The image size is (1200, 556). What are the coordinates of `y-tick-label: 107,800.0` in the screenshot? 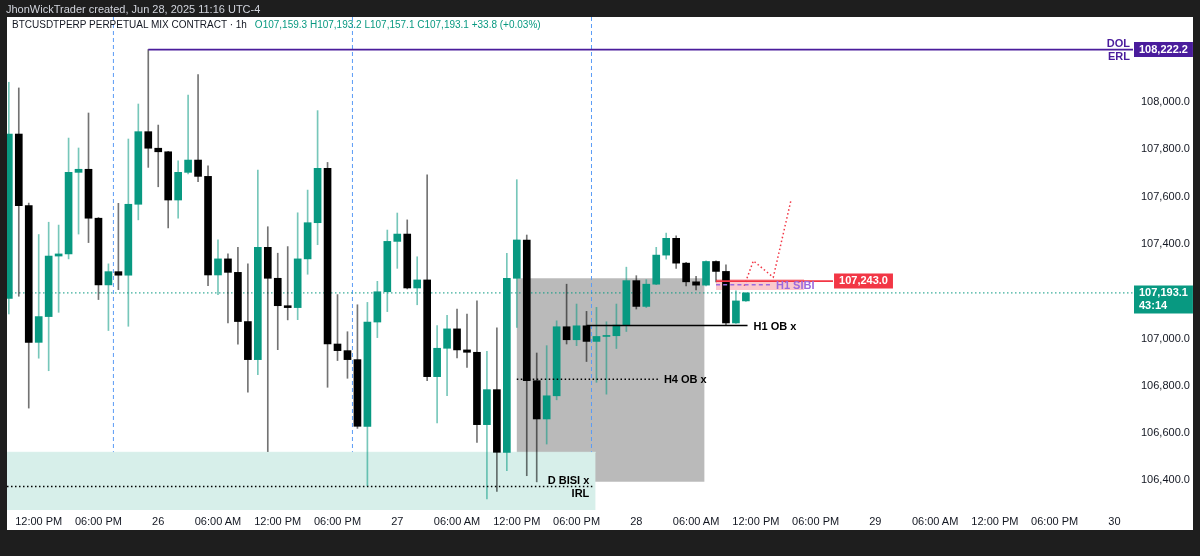 It's located at (1165, 148).